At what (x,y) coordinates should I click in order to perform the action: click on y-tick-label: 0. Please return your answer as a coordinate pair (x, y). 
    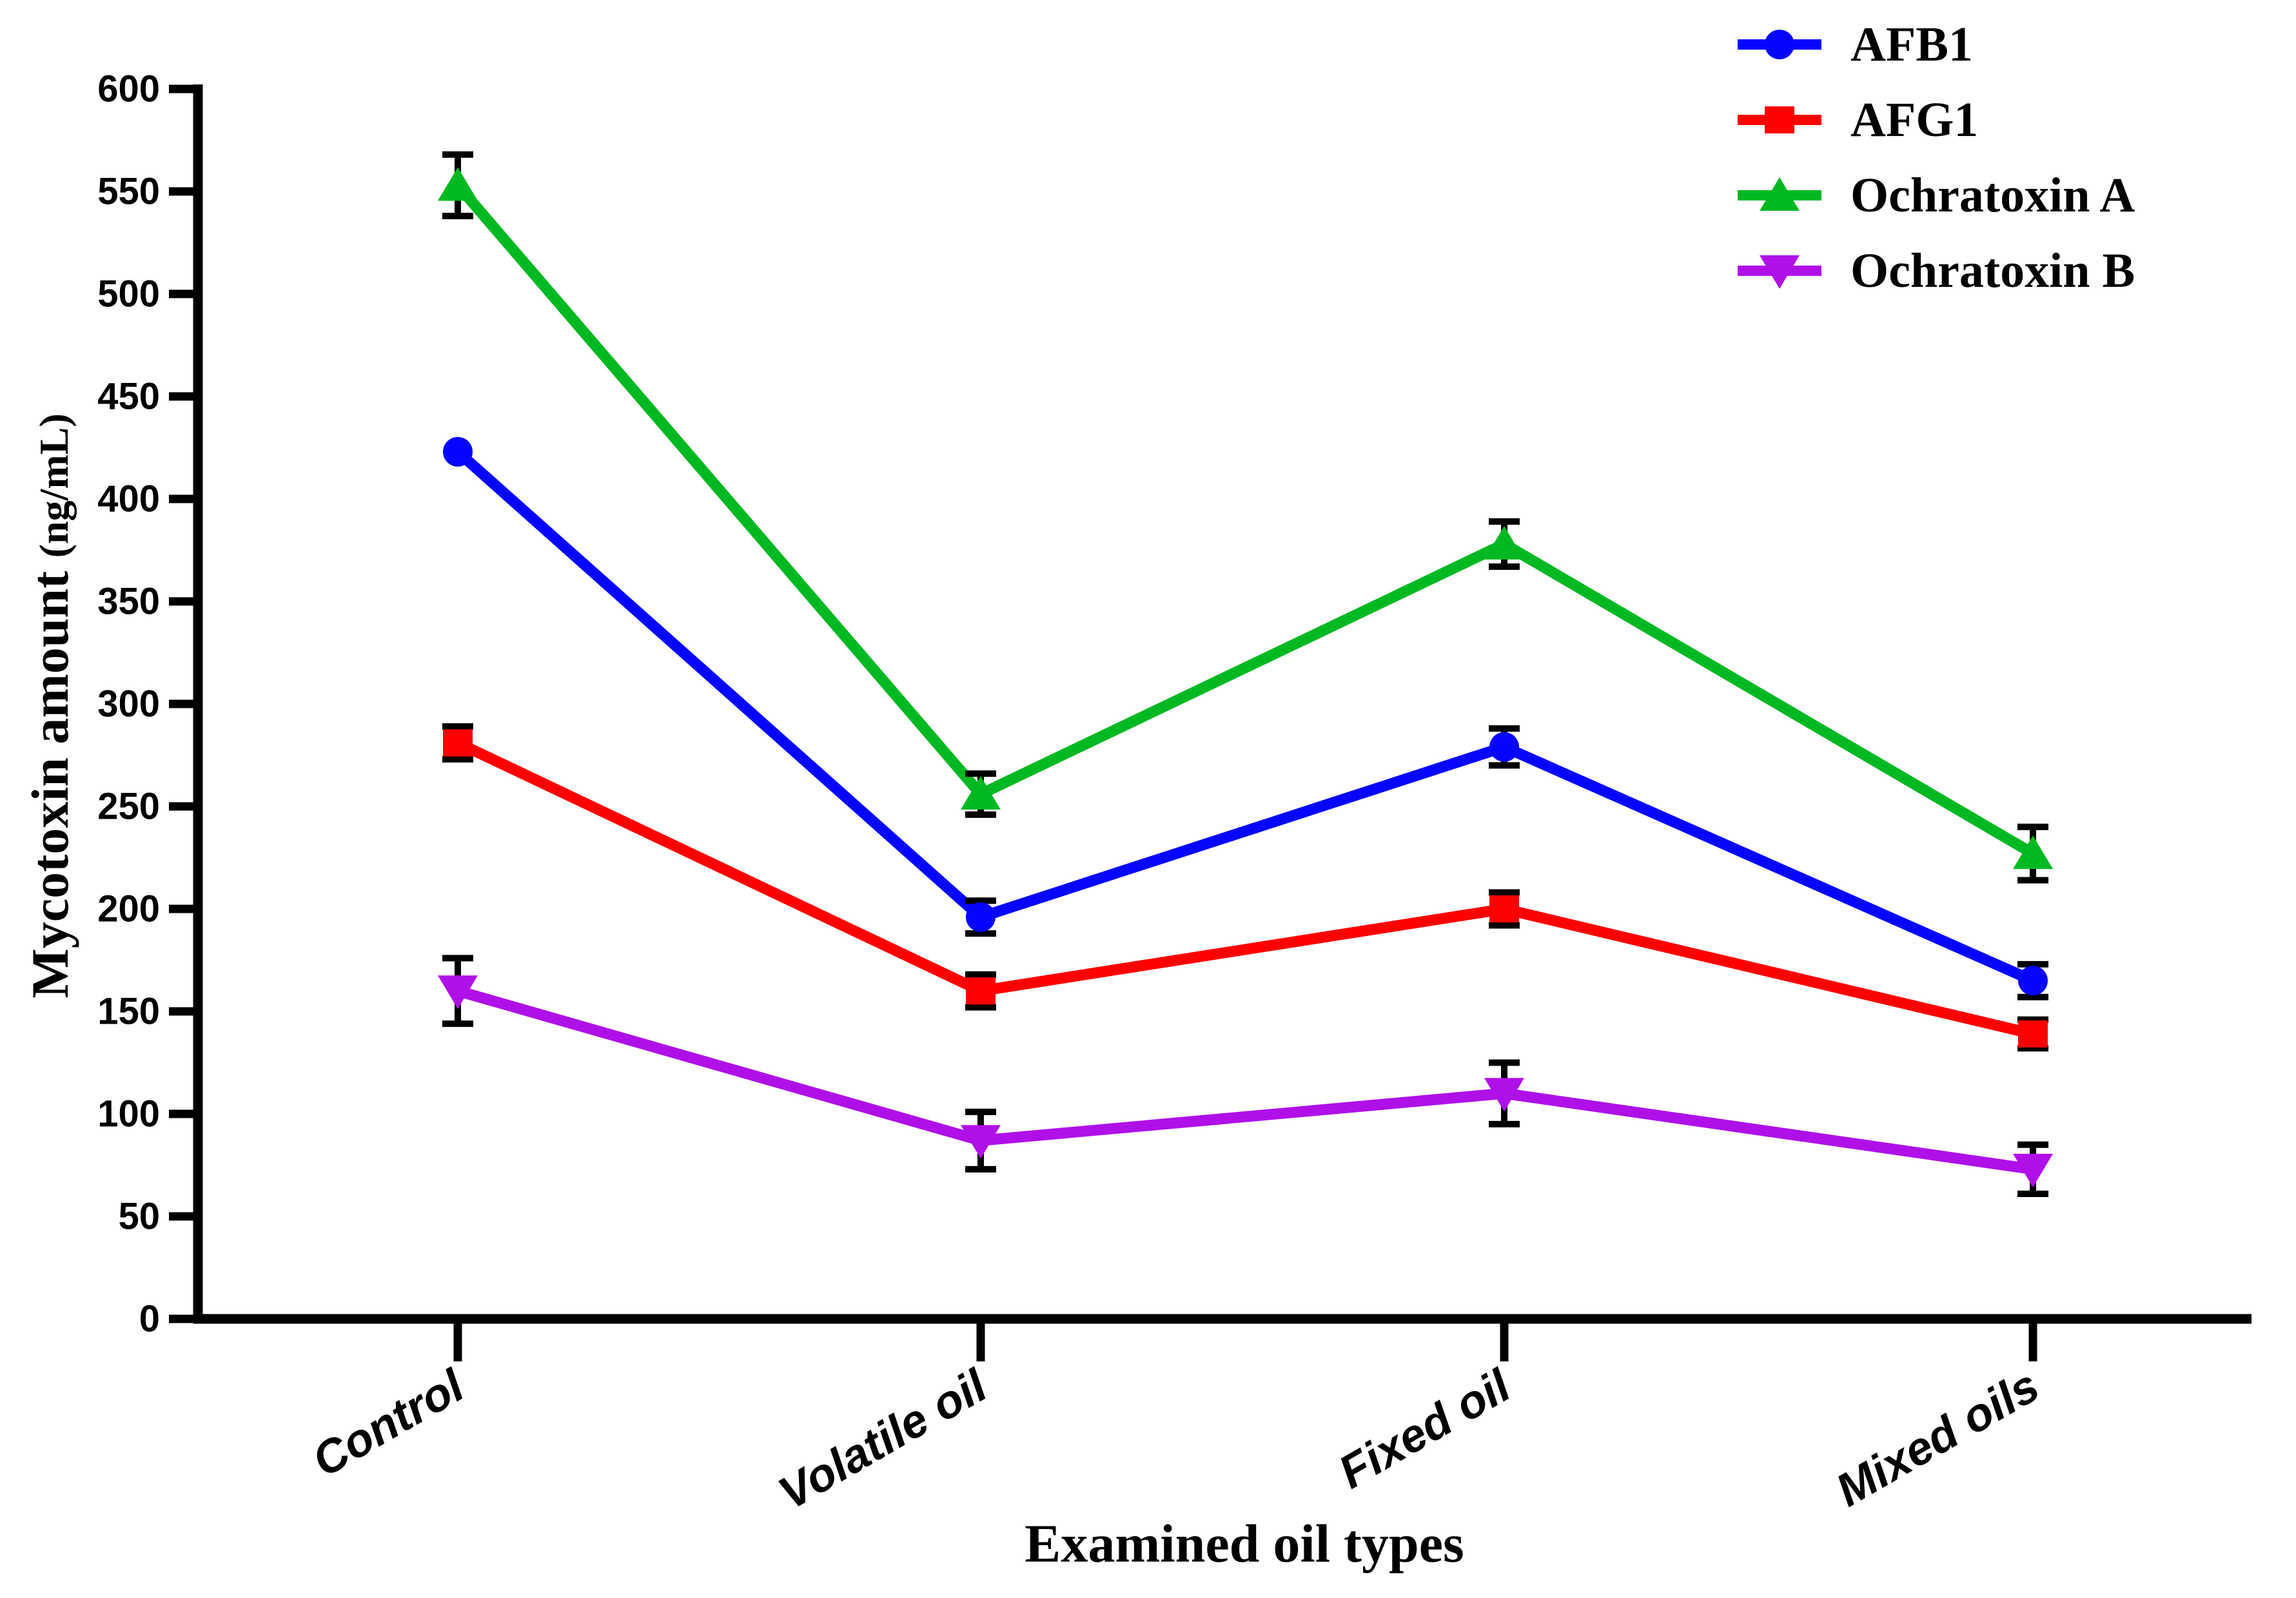
    Looking at the image, I should click on (149, 1319).